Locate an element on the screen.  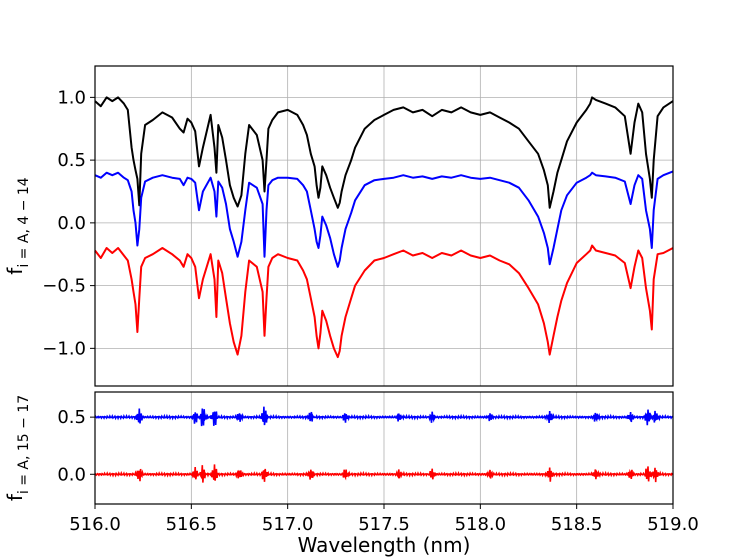
residual-y-label-main: f is located at coordinates (15, 497).